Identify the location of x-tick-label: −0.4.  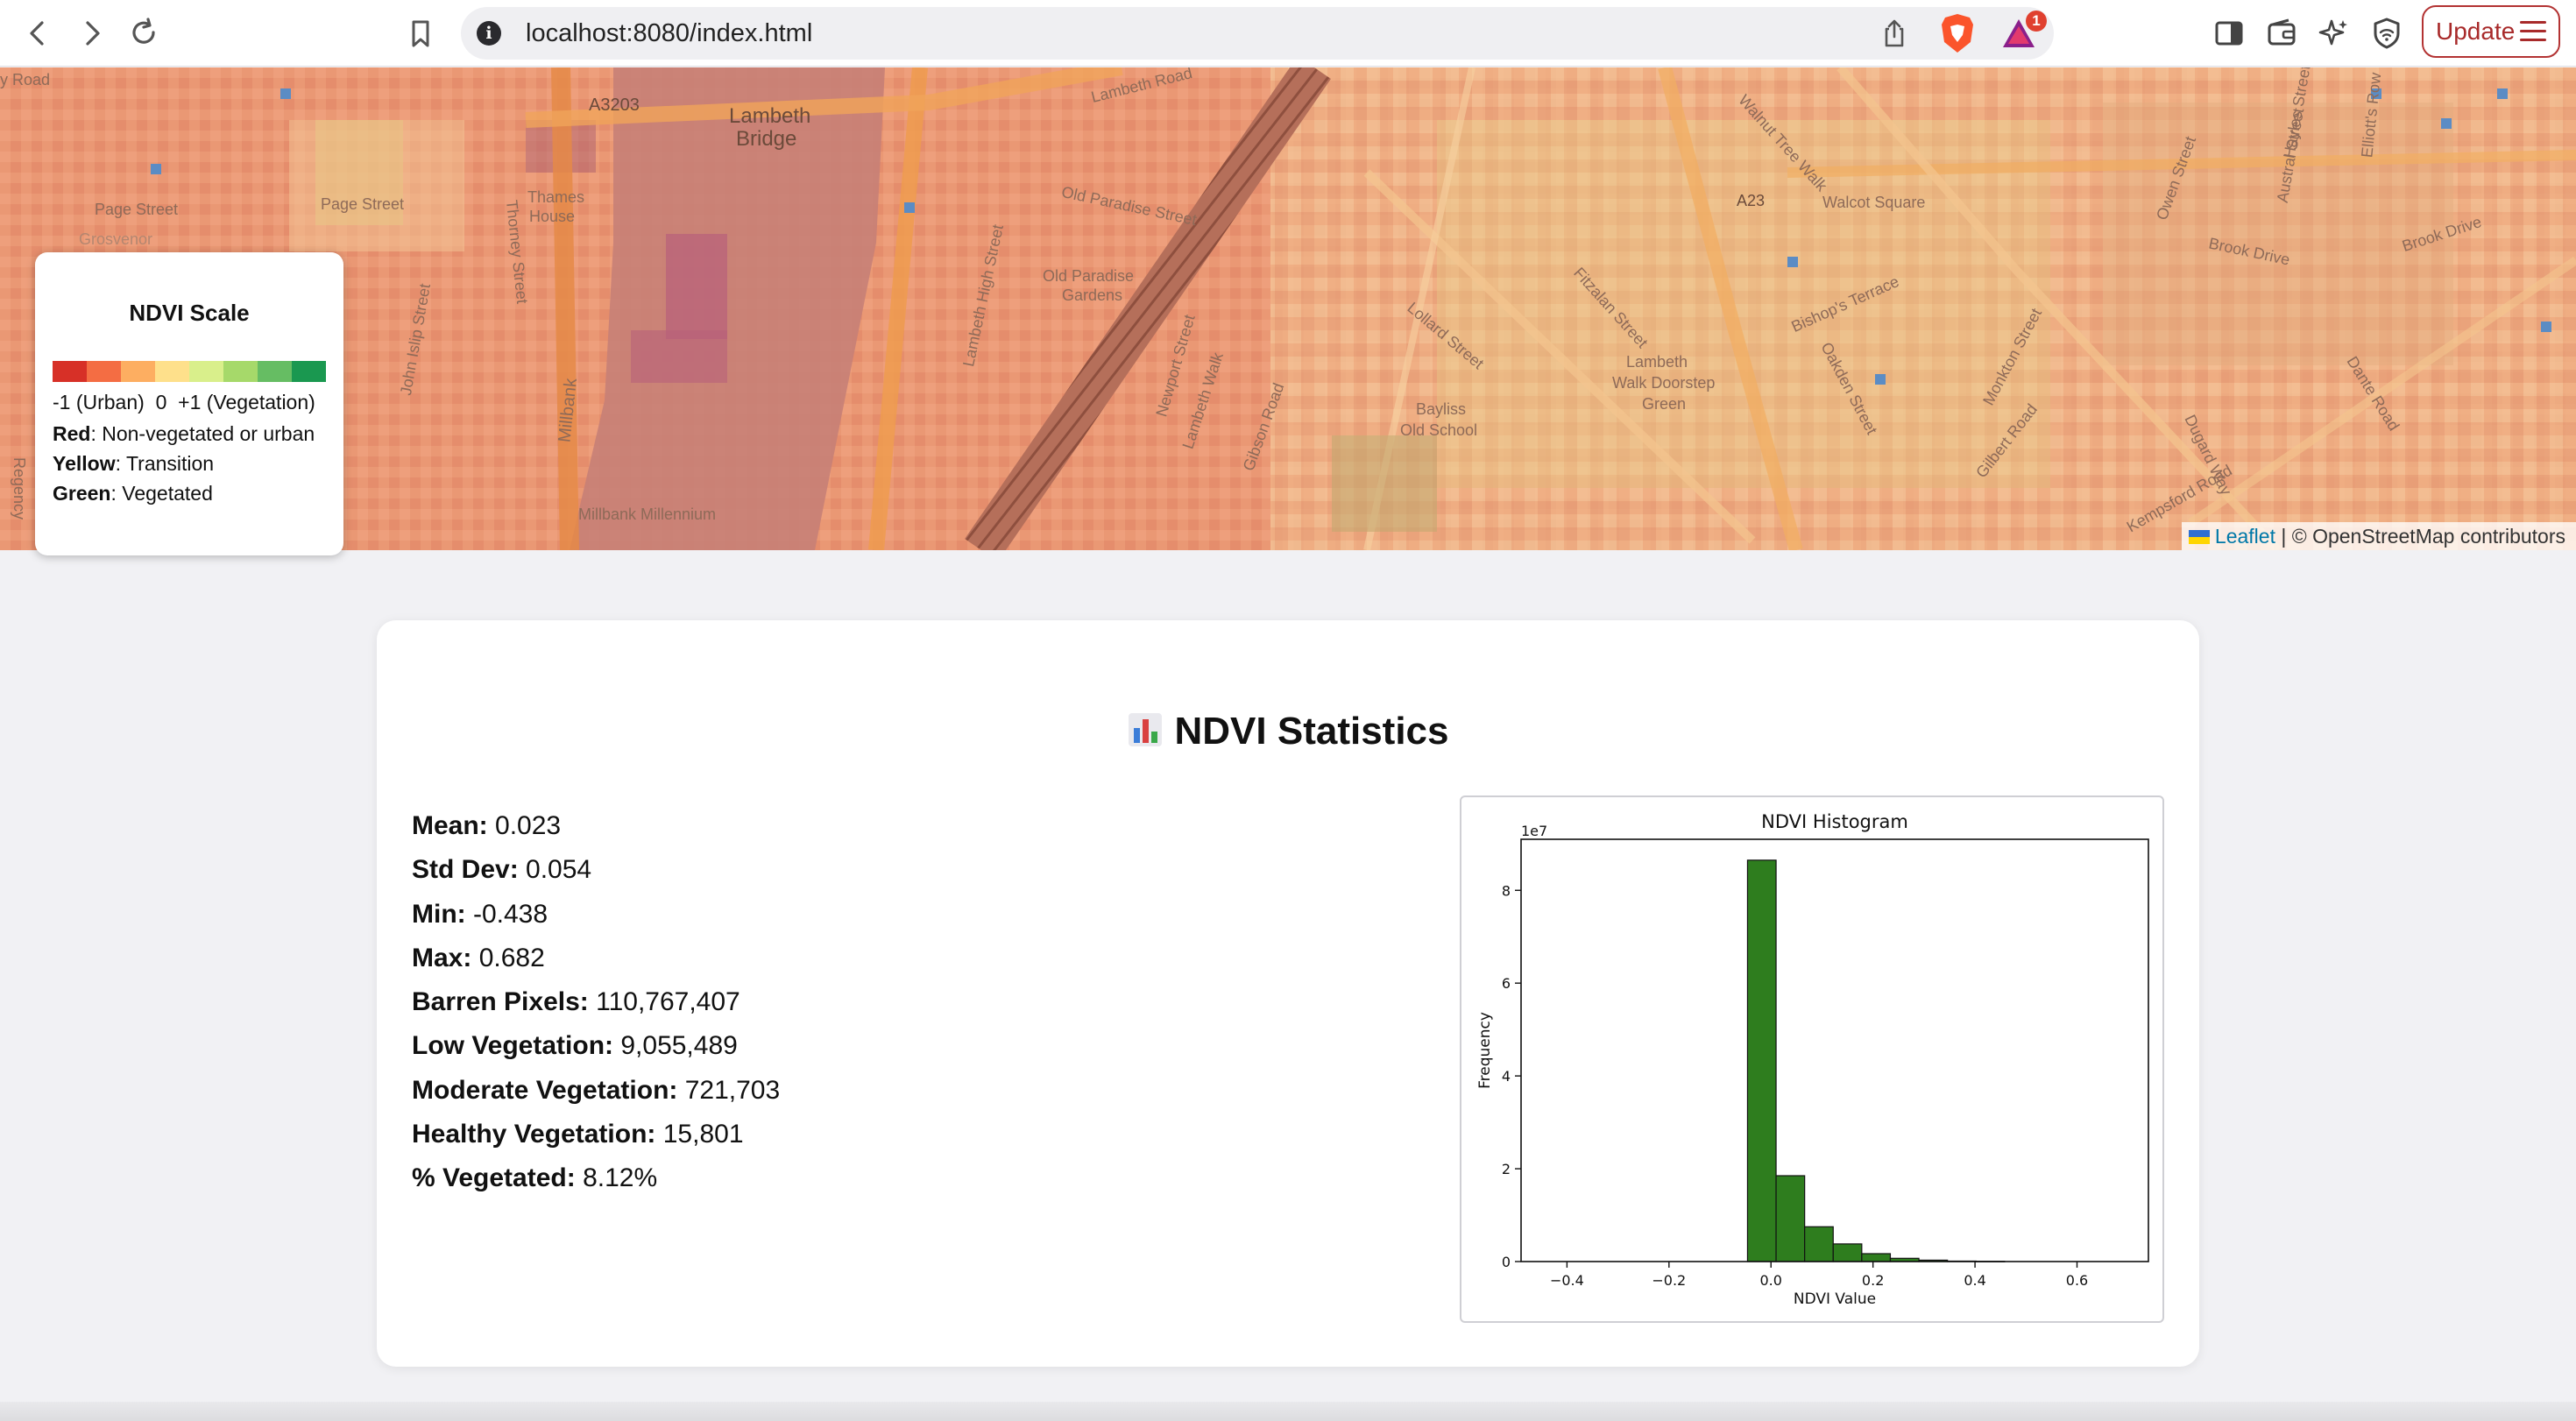
(1567, 1280).